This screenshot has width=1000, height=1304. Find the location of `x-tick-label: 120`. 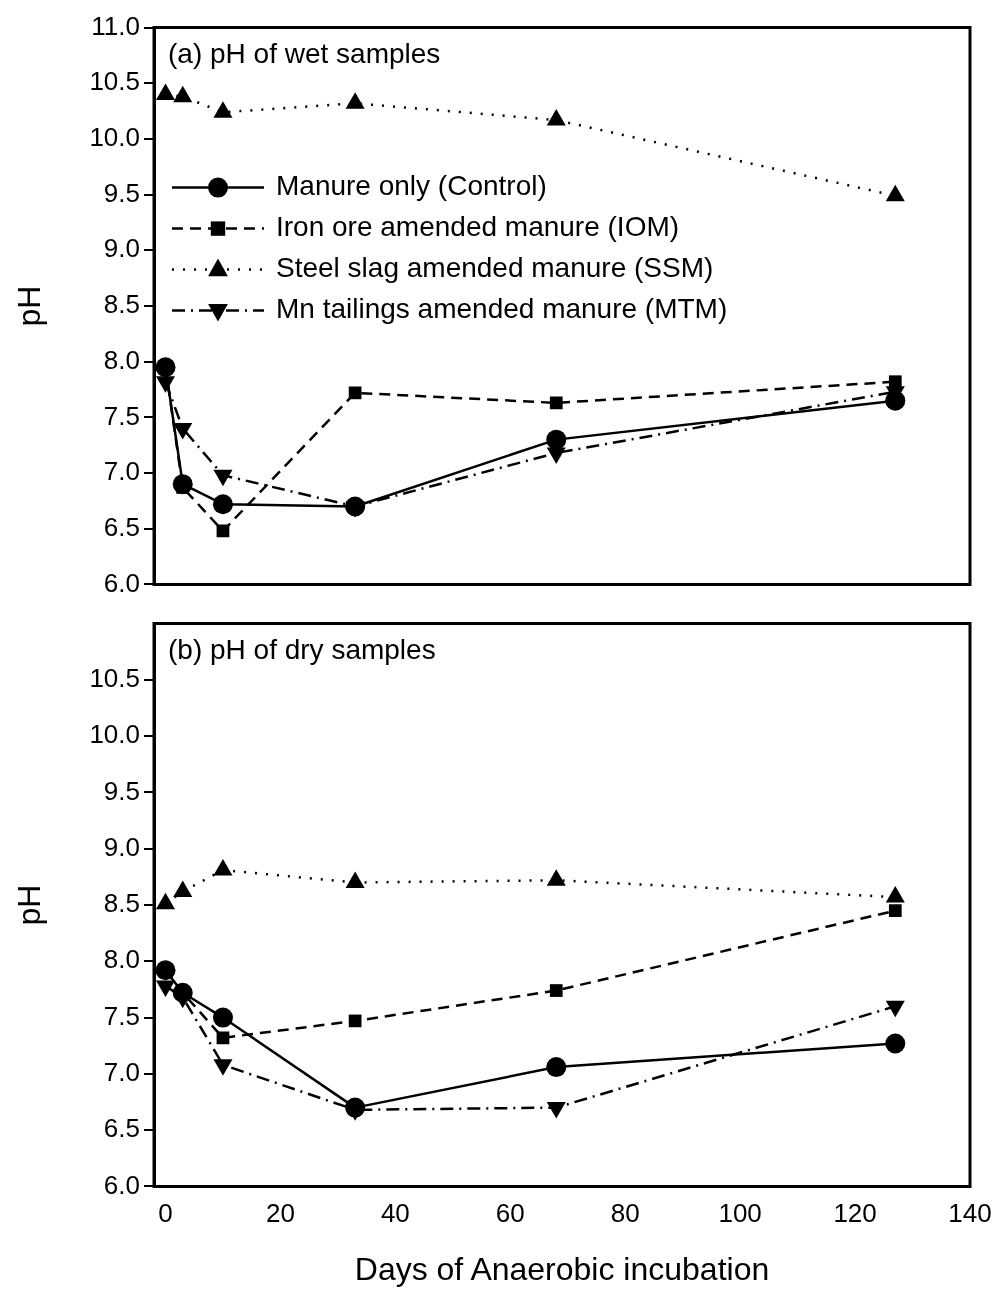

x-tick-label: 120 is located at coordinates (855, 1213).